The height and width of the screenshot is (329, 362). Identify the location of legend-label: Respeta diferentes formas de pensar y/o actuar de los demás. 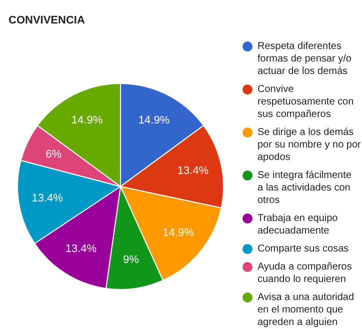
(305, 59).